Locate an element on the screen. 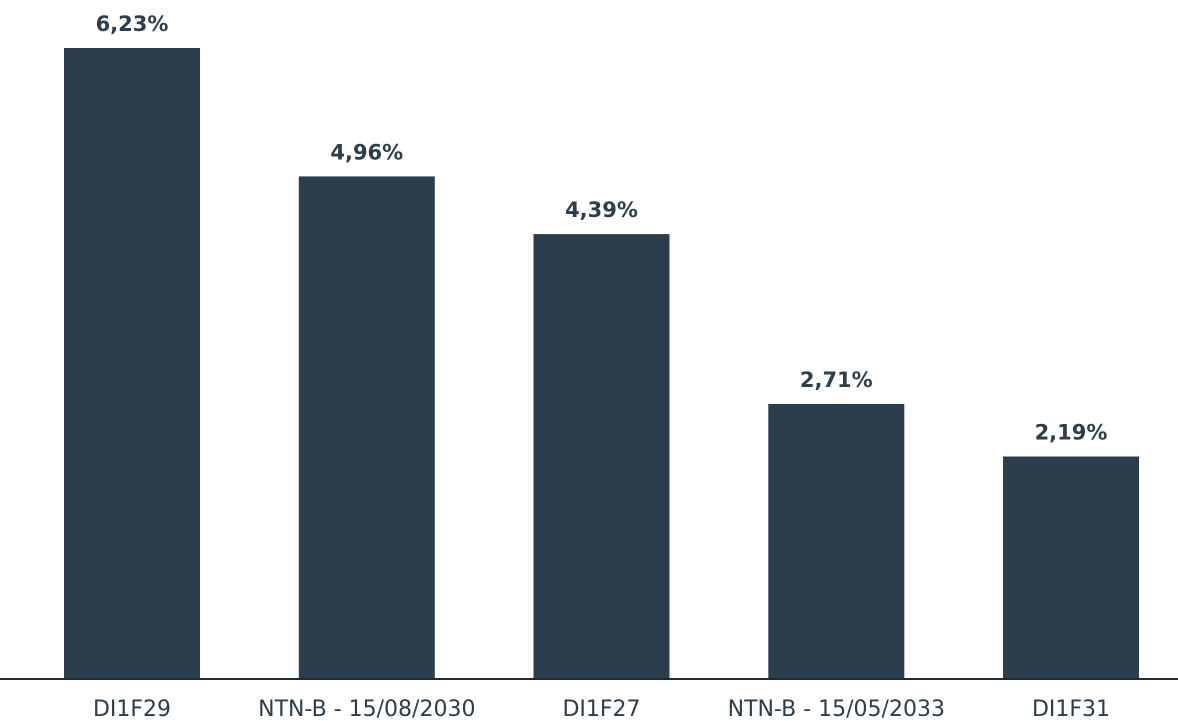 The image size is (1178, 721). category-label-3: DI1F27 is located at coordinates (601, 709).